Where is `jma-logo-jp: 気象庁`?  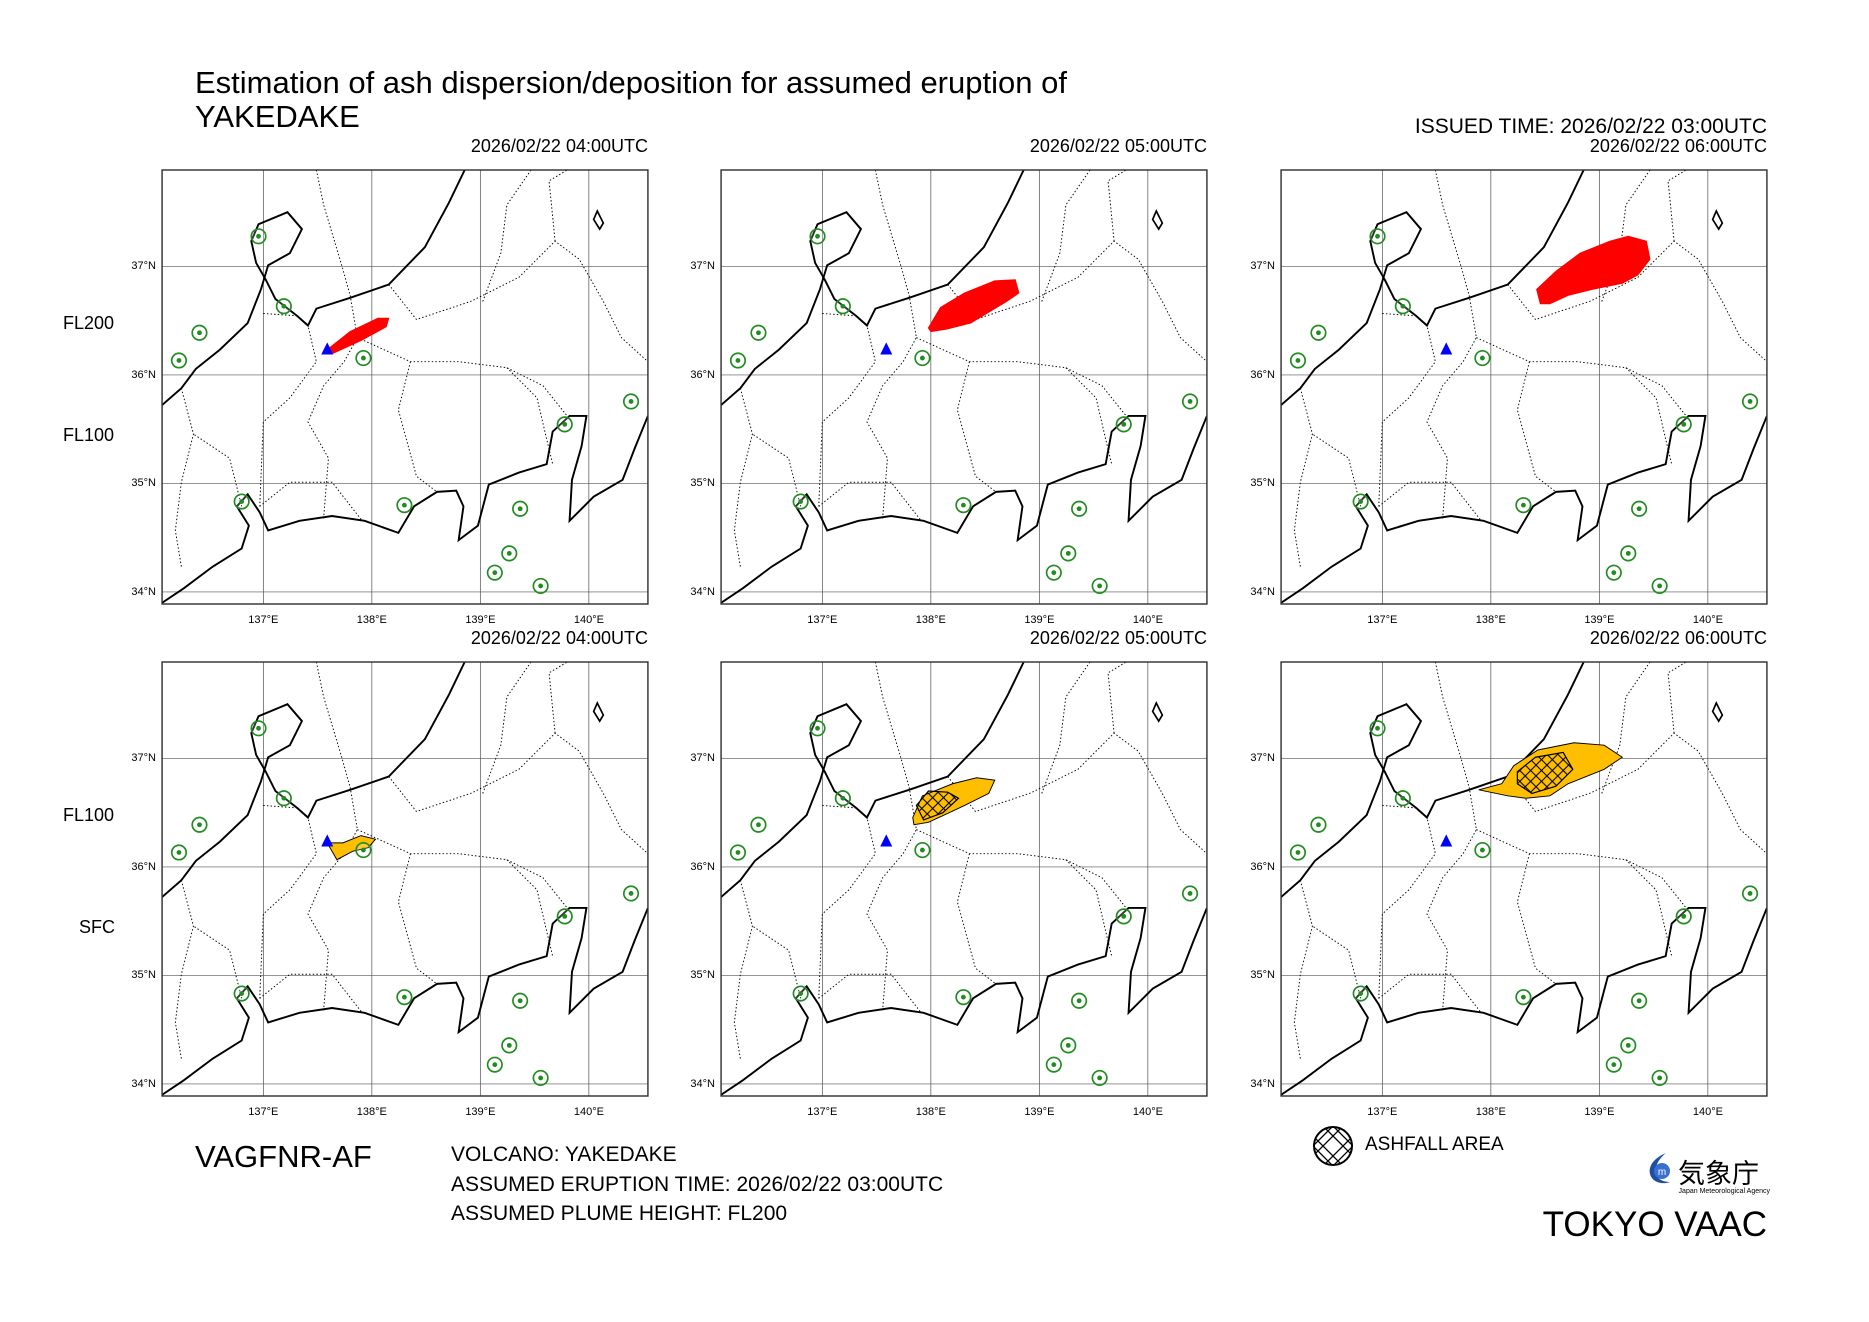
jma-logo-jp: 気象庁 is located at coordinates (1718, 1174).